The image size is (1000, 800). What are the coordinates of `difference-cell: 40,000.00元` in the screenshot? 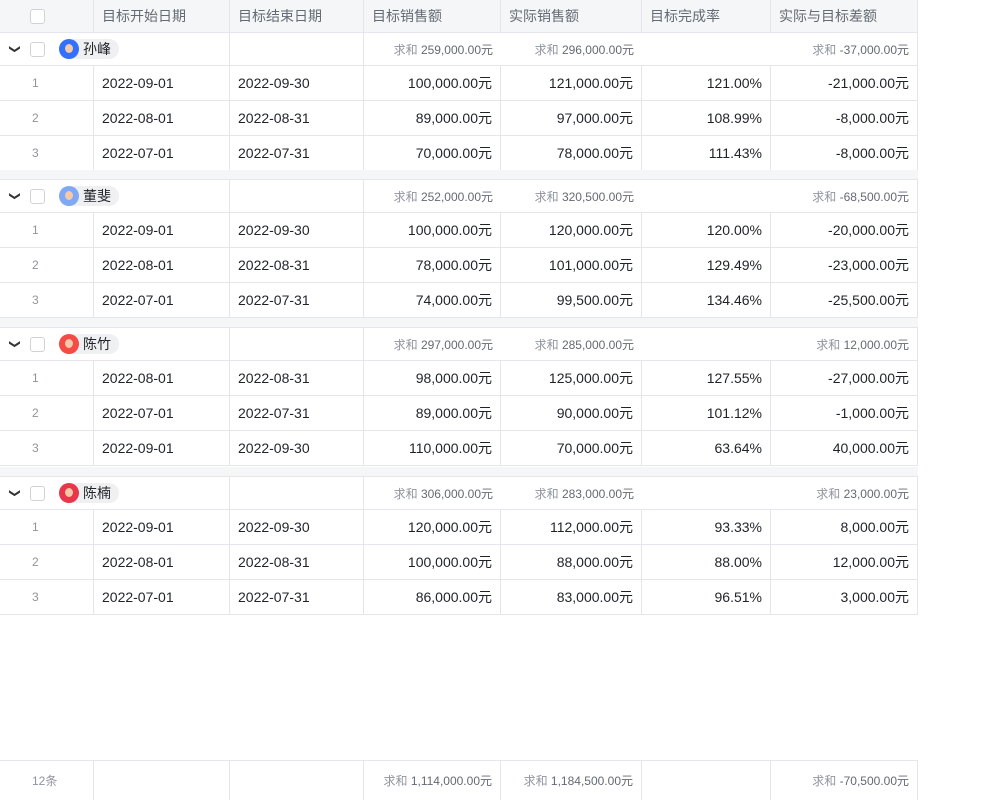 It's located at (844, 448).